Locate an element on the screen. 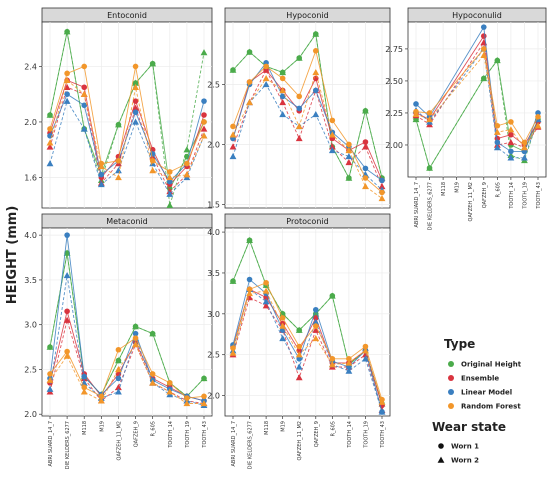 This screenshot has height=495, width=550. y-tick-label: 2.00 is located at coordinates (394, 145).